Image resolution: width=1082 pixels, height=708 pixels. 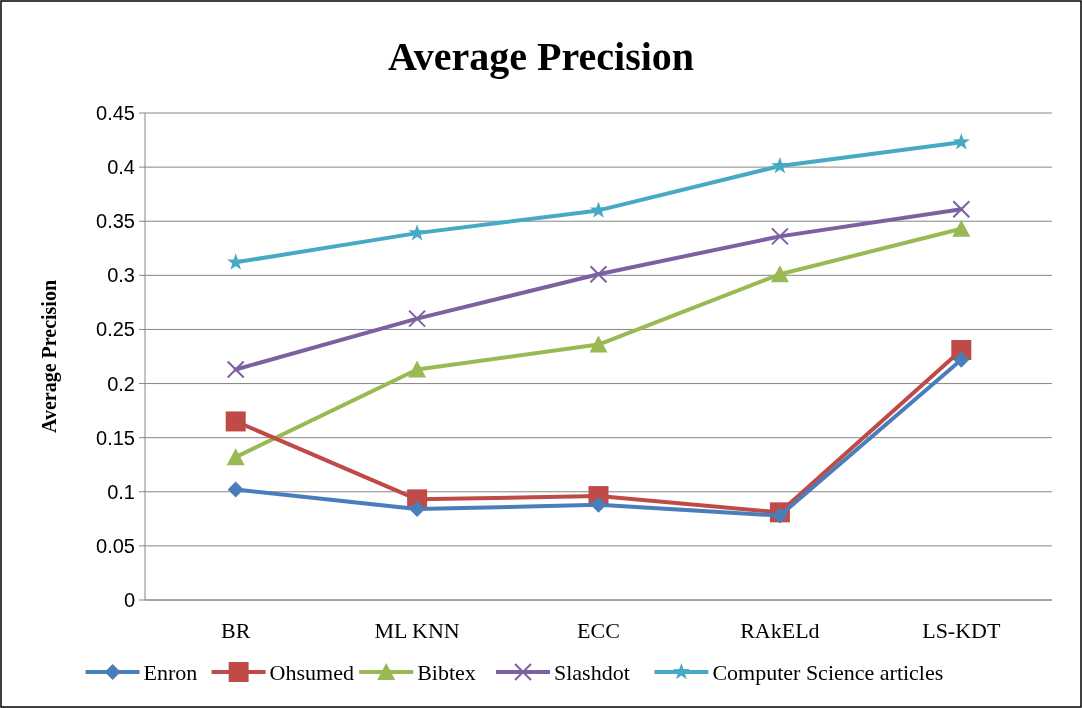 I want to click on x-tick-label: BR, so click(x=236, y=630).